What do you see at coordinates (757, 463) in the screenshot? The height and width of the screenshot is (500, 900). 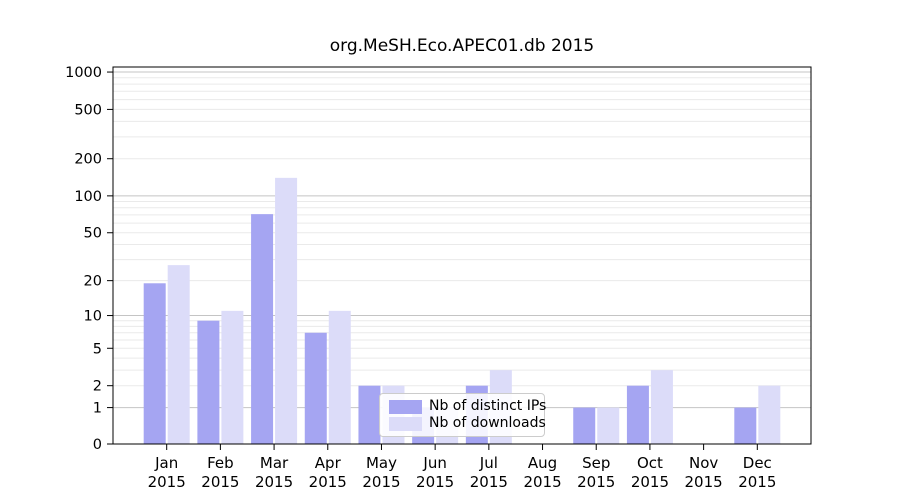 I see `svg-text: Dec` at bounding box center [757, 463].